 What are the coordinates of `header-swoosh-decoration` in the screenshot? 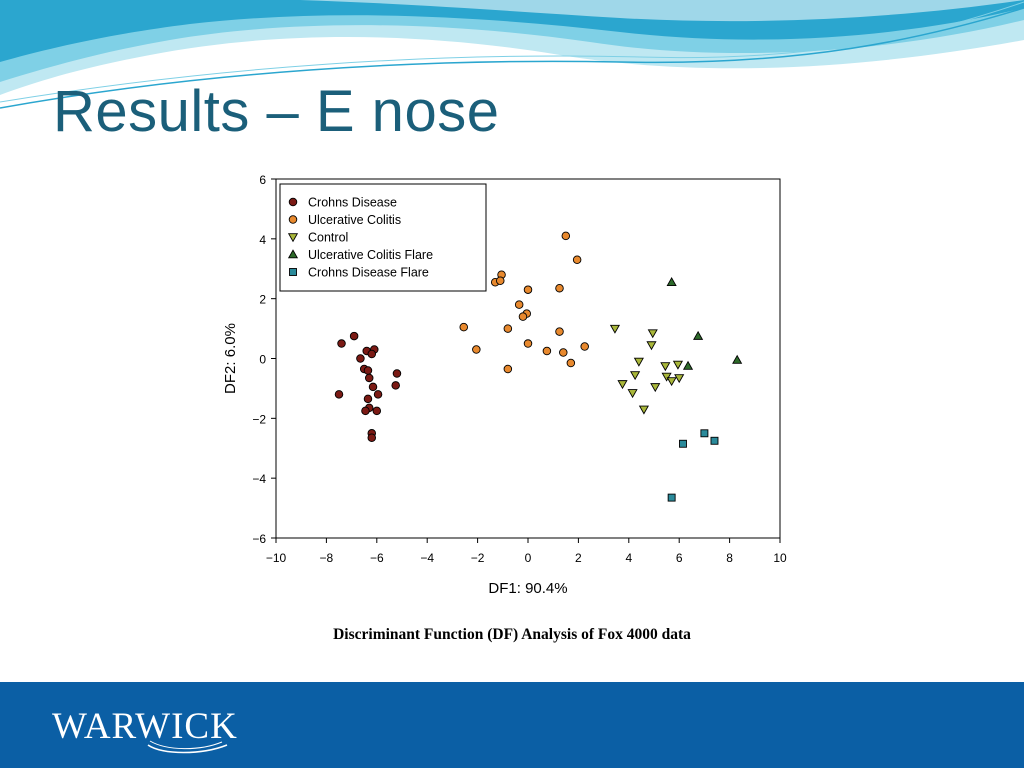 It's located at (512, 54).